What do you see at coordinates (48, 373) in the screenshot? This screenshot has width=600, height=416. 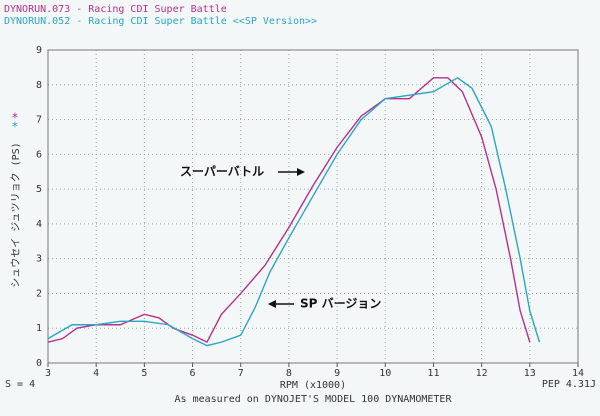 I see `x-tick-label: 3` at bounding box center [48, 373].